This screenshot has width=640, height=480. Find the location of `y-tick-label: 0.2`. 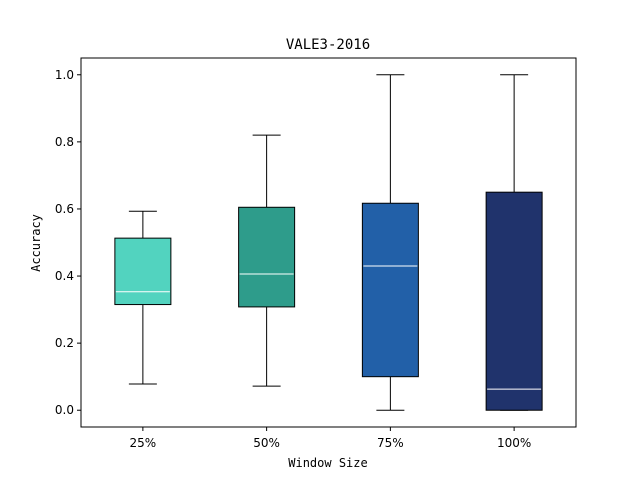

y-tick-label: 0.2 is located at coordinates (64, 343).